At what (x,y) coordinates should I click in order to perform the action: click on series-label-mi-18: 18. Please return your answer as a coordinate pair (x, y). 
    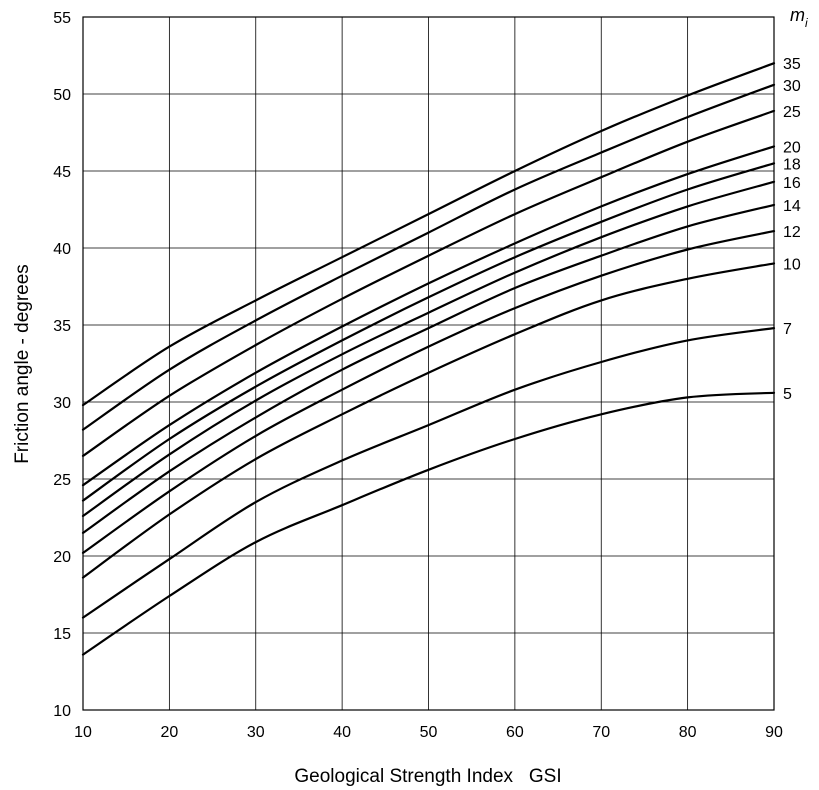
    Looking at the image, I should click on (792, 164).